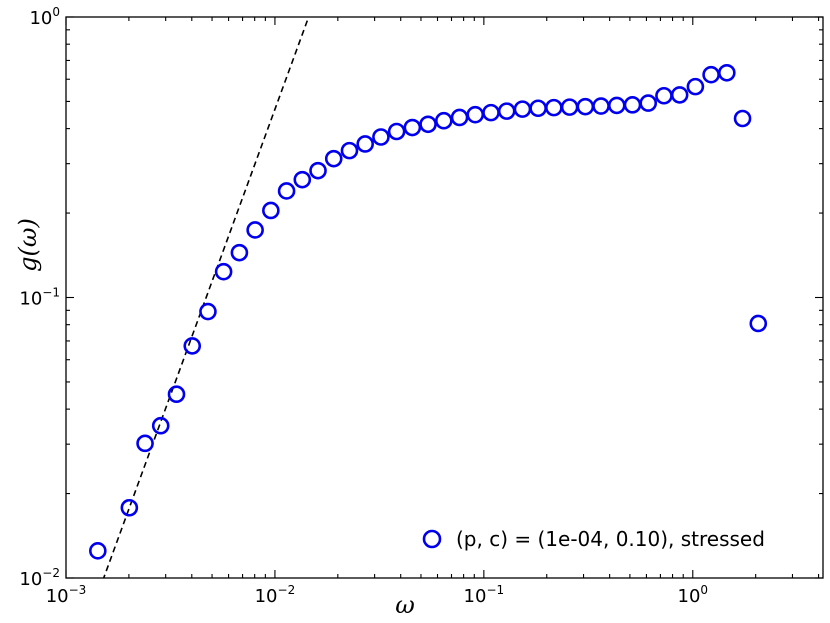  What do you see at coordinates (405, 605) in the screenshot?
I see `x-axis-label: ω` at bounding box center [405, 605].